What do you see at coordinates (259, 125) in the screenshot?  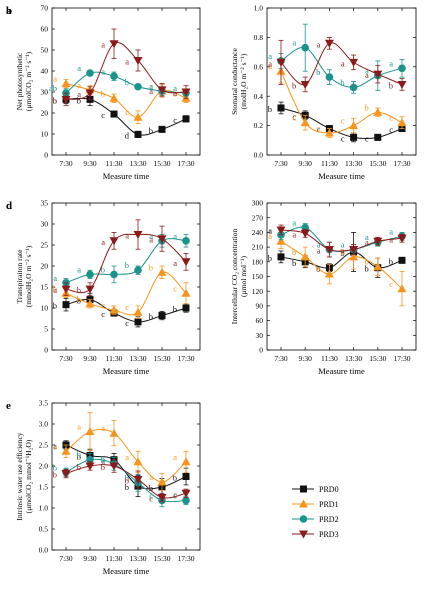 I see `ytick-label-b-1: 0.2` at bounding box center [259, 125].